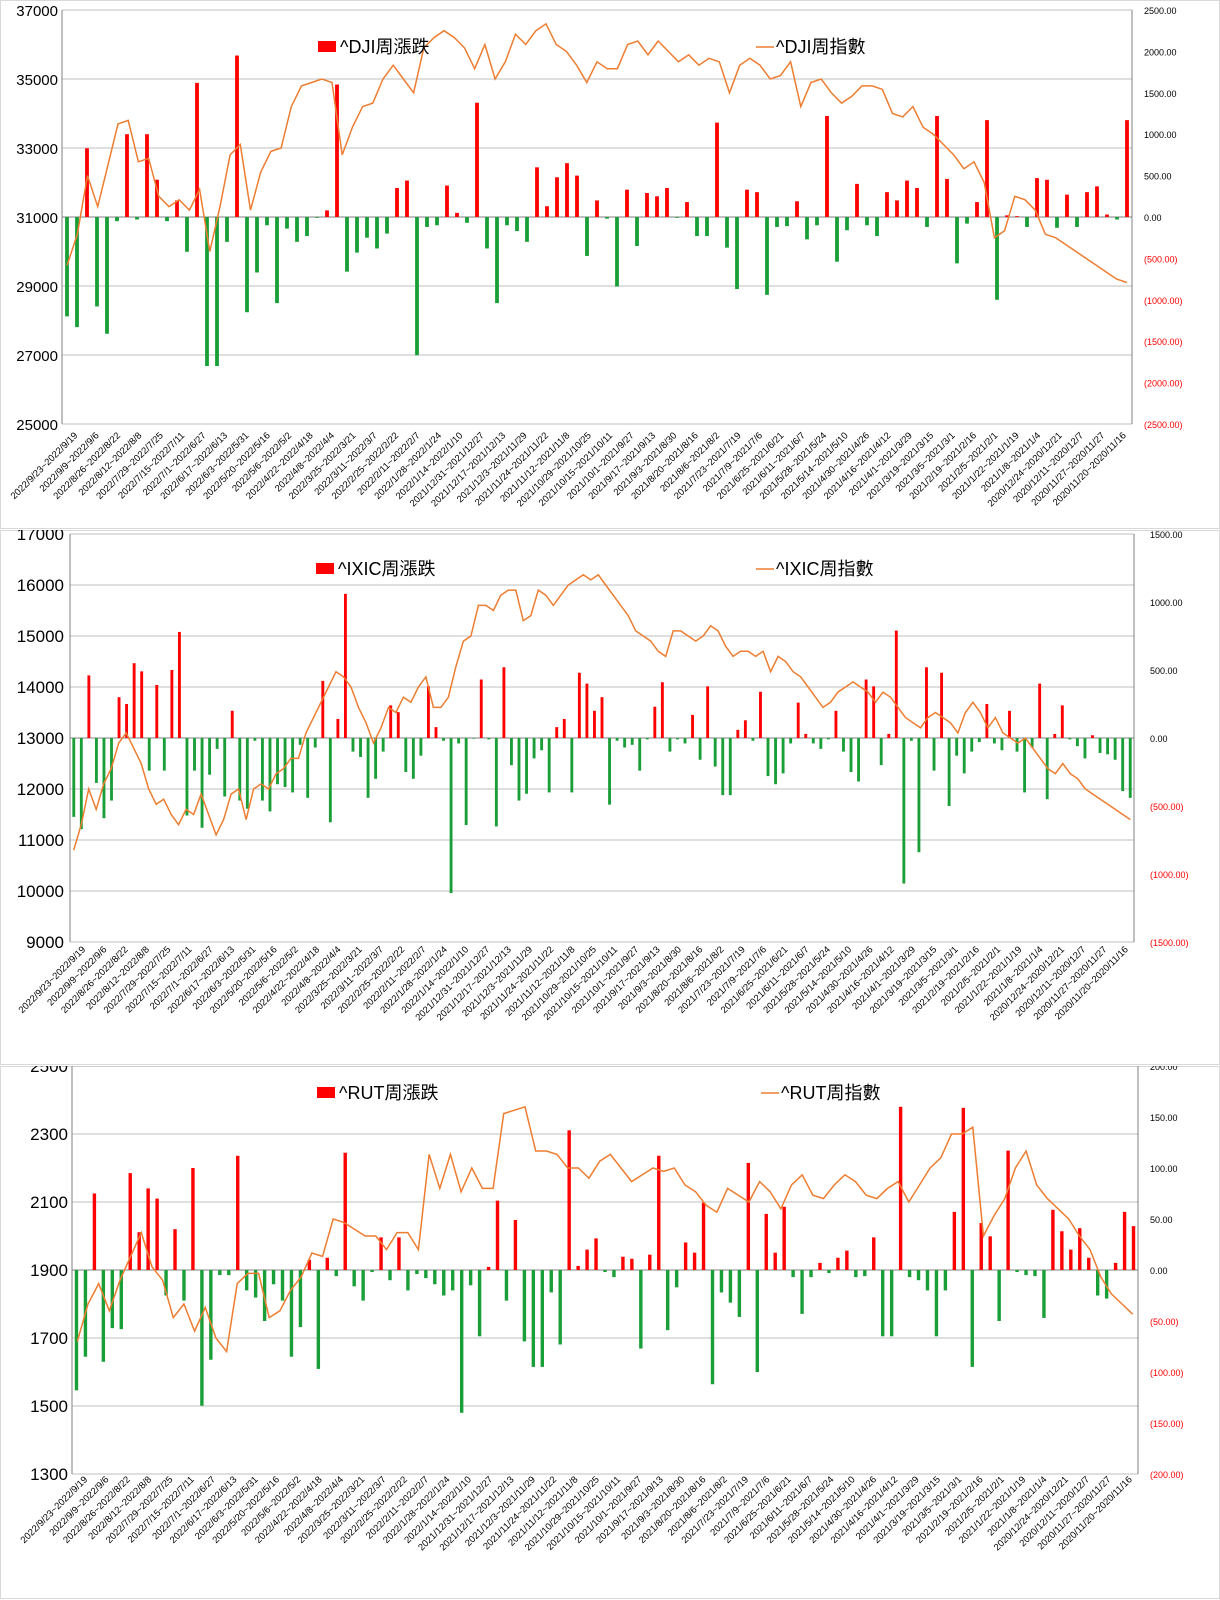 This screenshot has height=1600, width=1220. What do you see at coordinates (326, 1092) in the screenshot?
I see `legend-bar-swatch` at bounding box center [326, 1092].